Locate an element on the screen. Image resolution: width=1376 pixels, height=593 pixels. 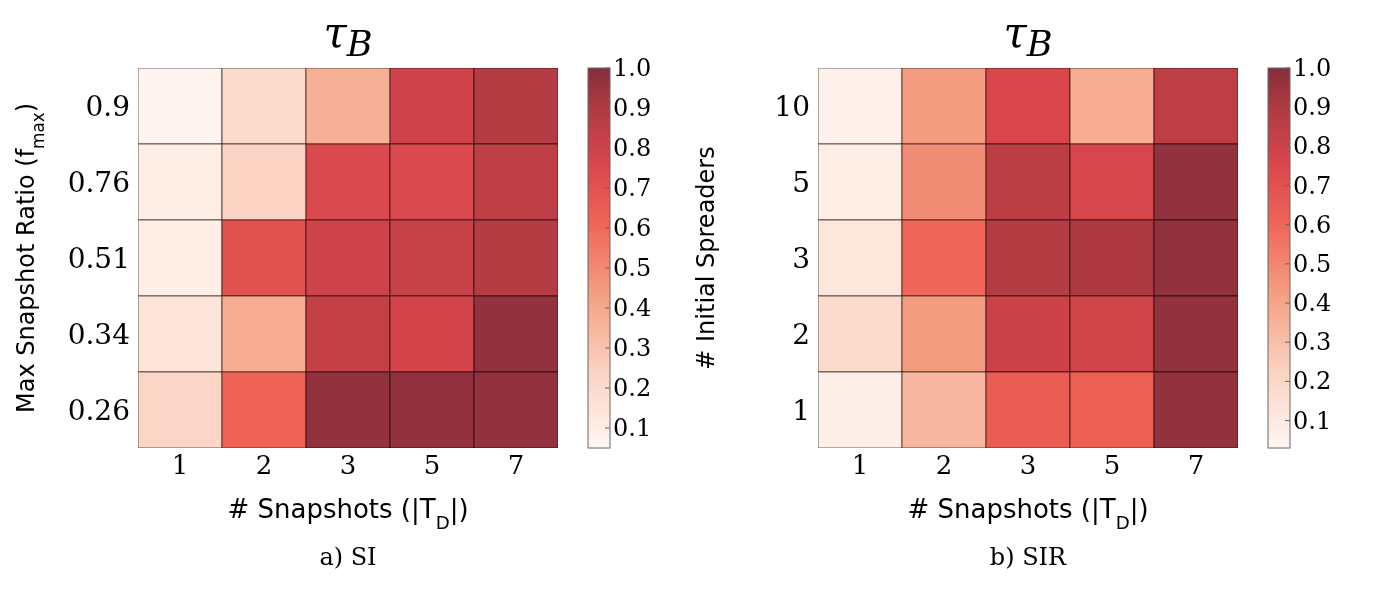
y-tick-label: 3 is located at coordinates (801, 258).